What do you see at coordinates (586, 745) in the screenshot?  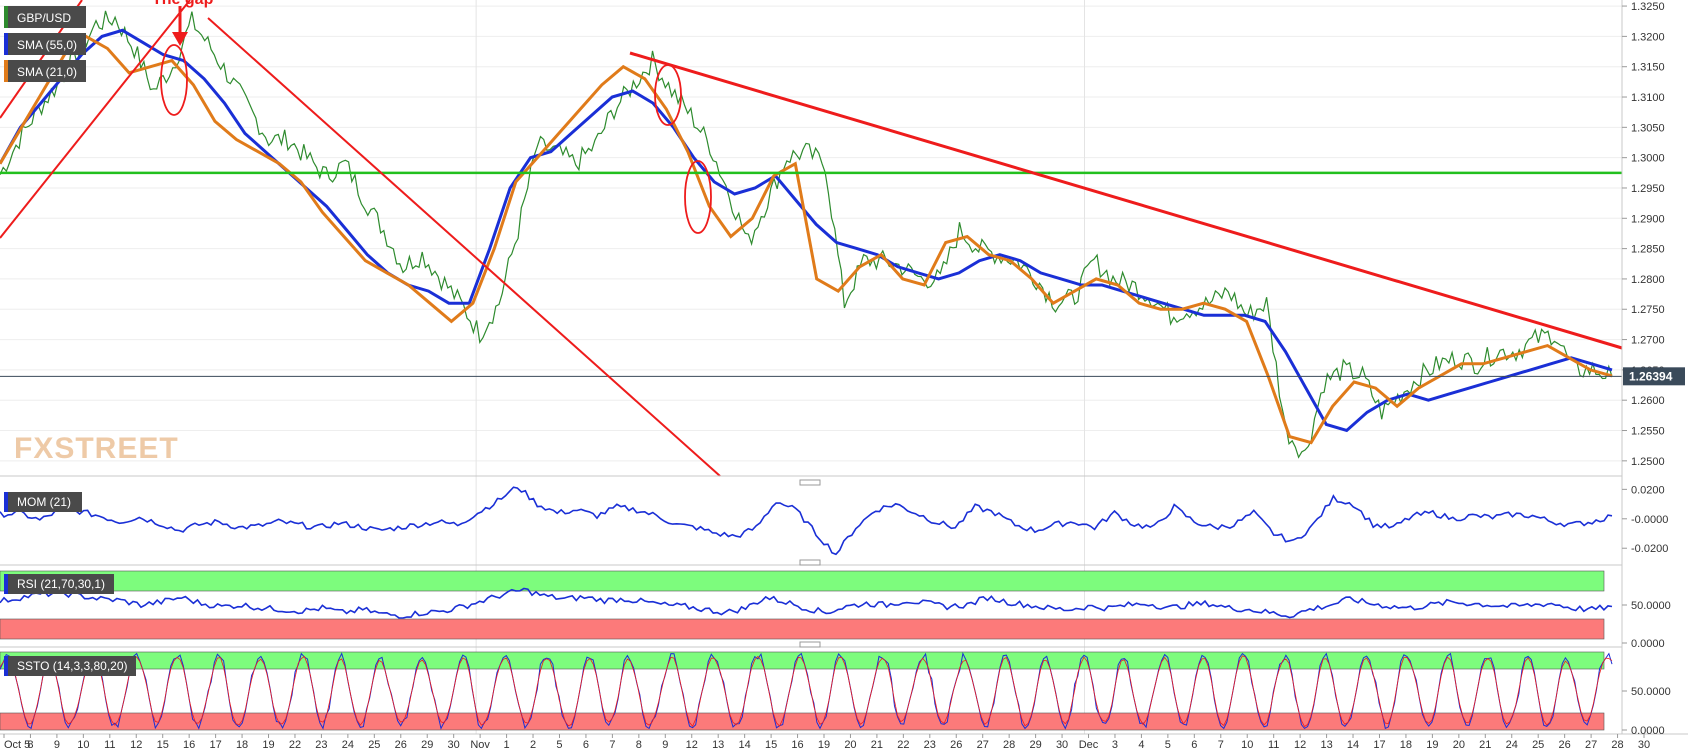 I see `time-tick-label: 6` at bounding box center [586, 745].